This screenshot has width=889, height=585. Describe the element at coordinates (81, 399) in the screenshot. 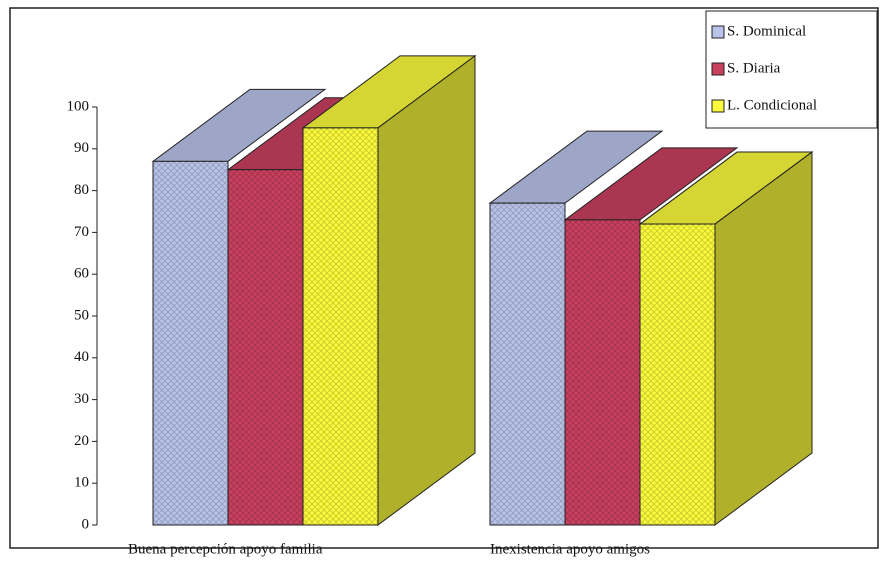

I see `y-tick-label: 30` at that location.